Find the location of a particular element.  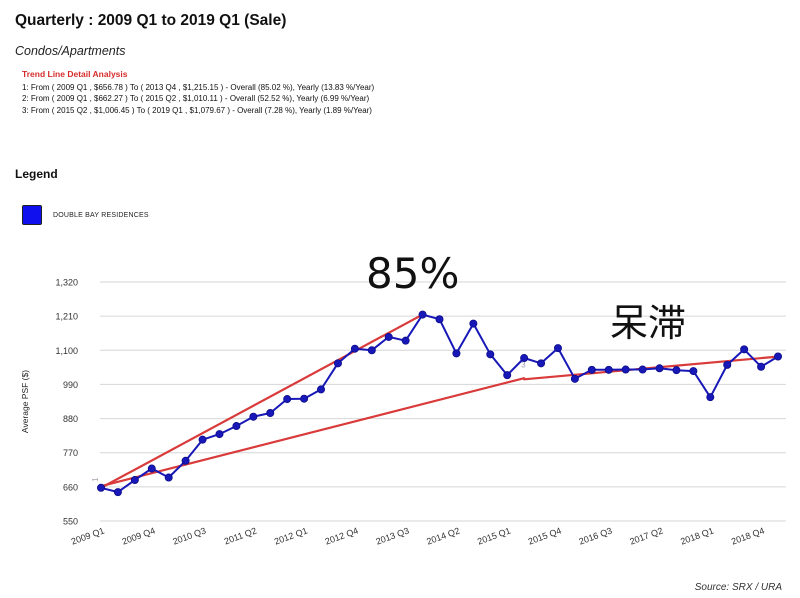

x-tick-label: 2018 Q1 is located at coordinates (697, 535).